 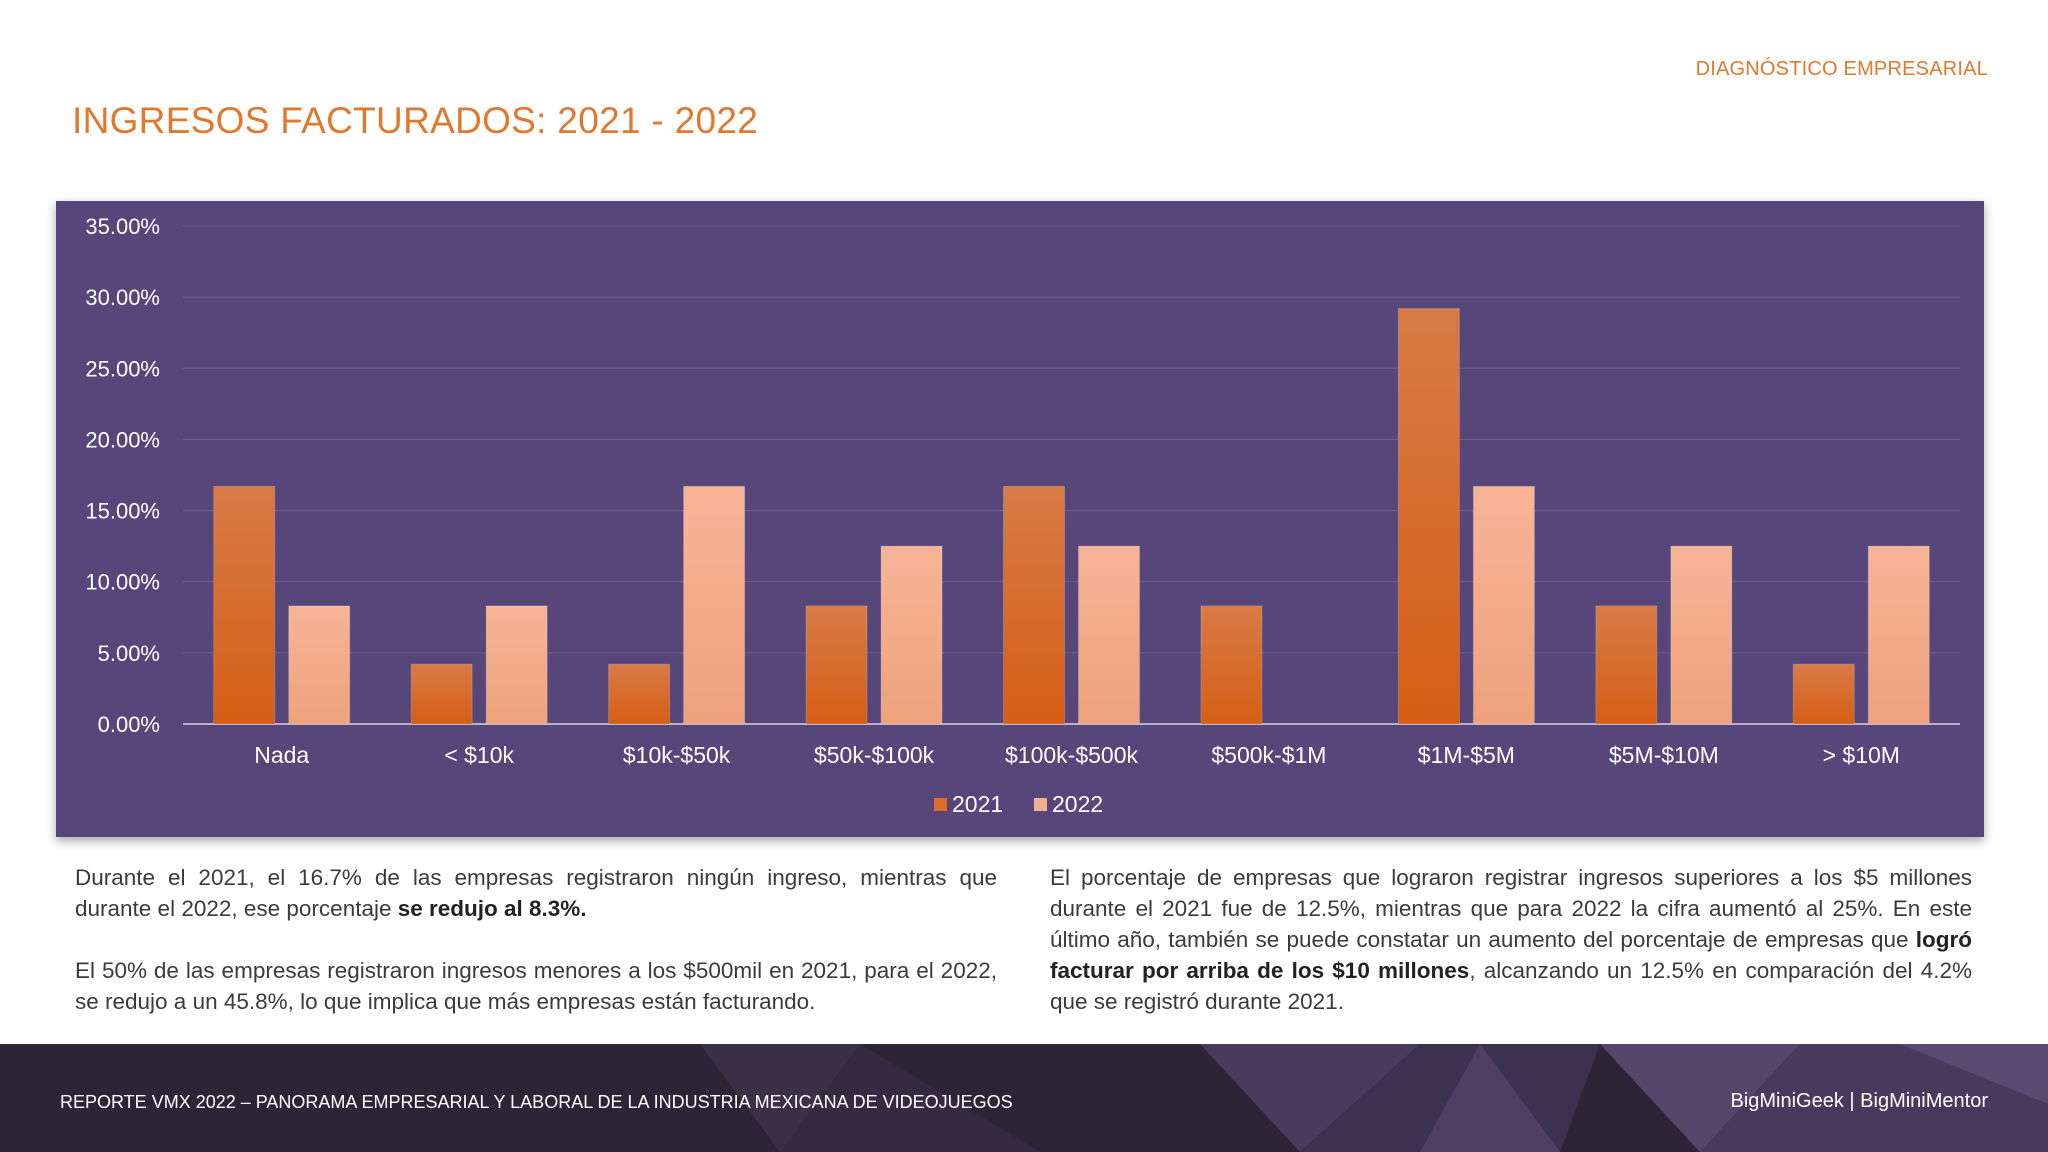 What do you see at coordinates (1466, 755) in the screenshot?
I see `x-tick-label: $1M-$5M` at bounding box center [1466, 755].